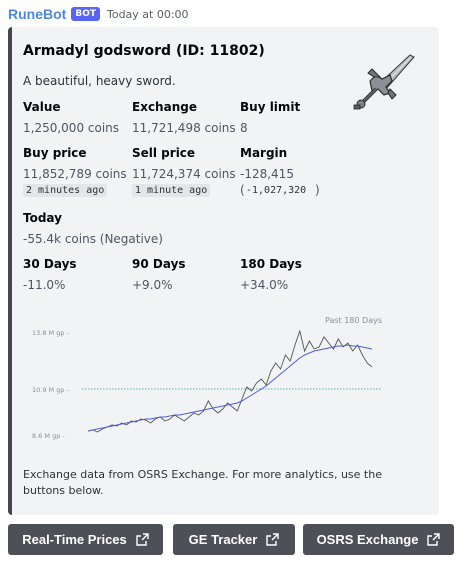 This screenshot has width=465, height=566. What do you see at coordinates (264, 153) in the screenshot?
I see `field-margin-name: Margin` at bounding box center [264, 153].